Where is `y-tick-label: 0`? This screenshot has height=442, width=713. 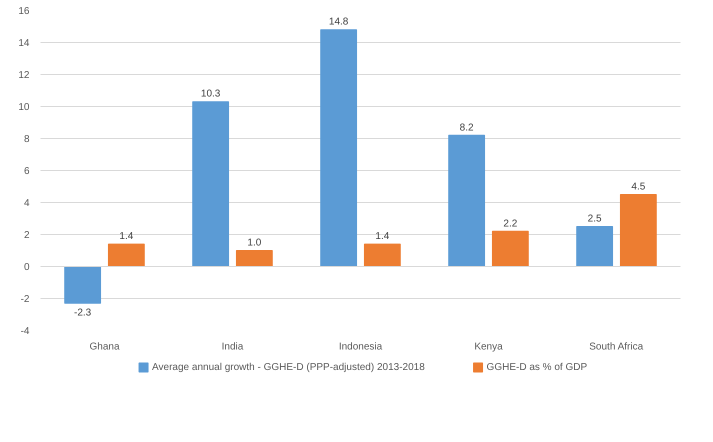 y-tick-label: 0 is located at coordinates (27, 267).